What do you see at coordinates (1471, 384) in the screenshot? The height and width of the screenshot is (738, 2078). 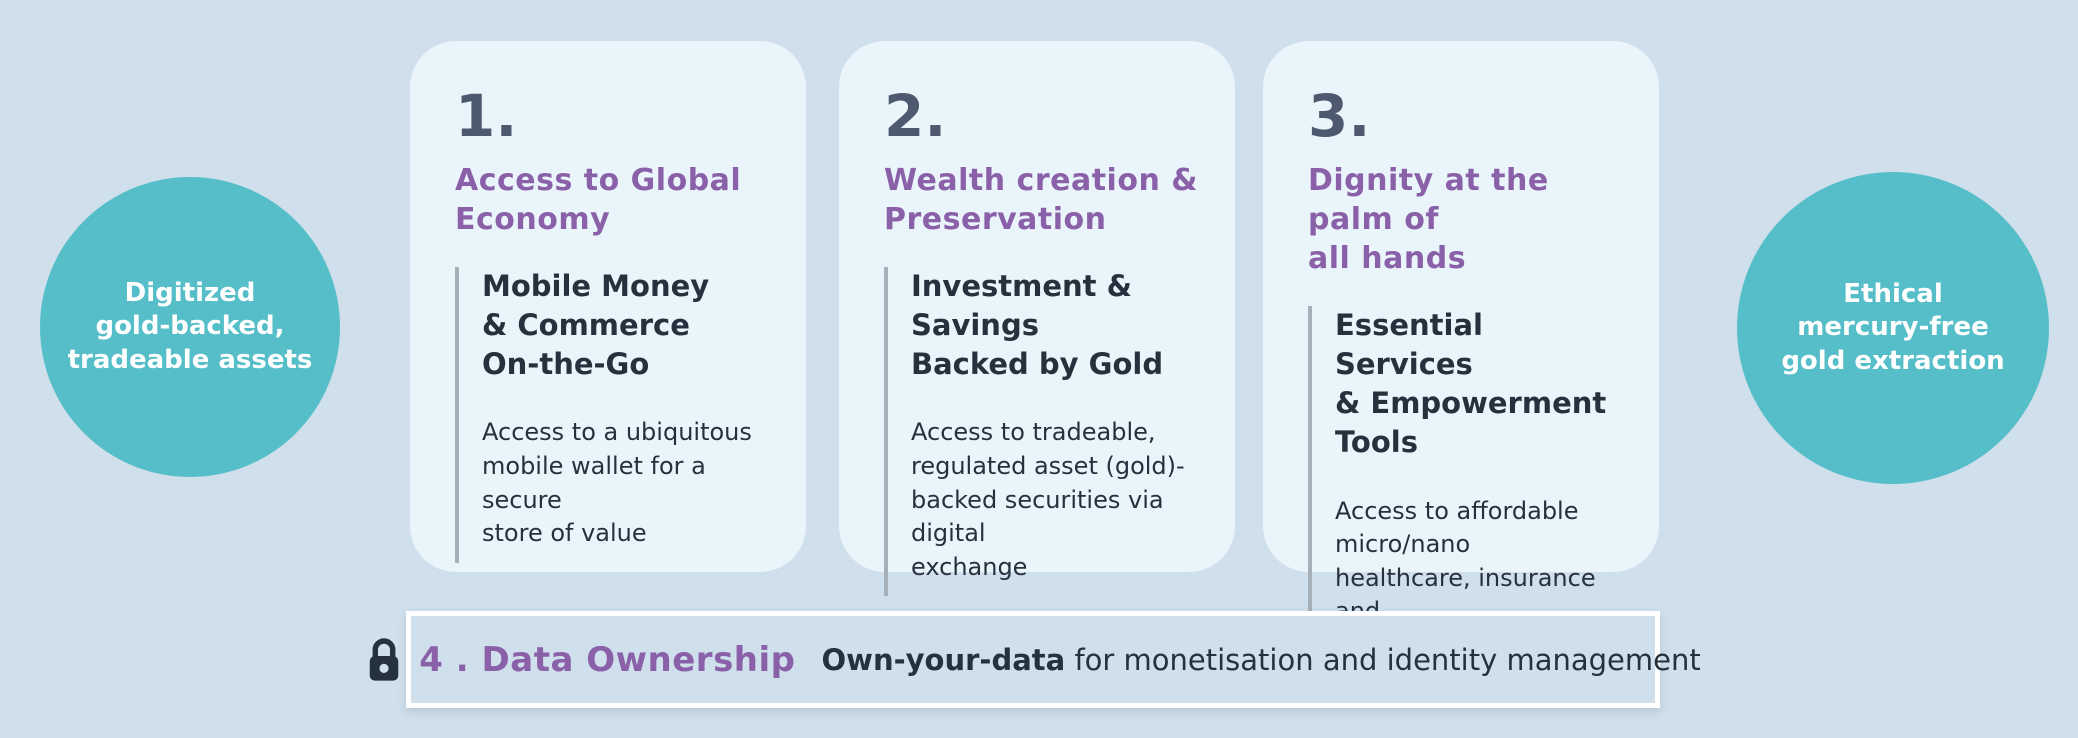 I see `card-3-subtitle: Essential Services & Empowerment Tools` at bounding box center [1471, 384].